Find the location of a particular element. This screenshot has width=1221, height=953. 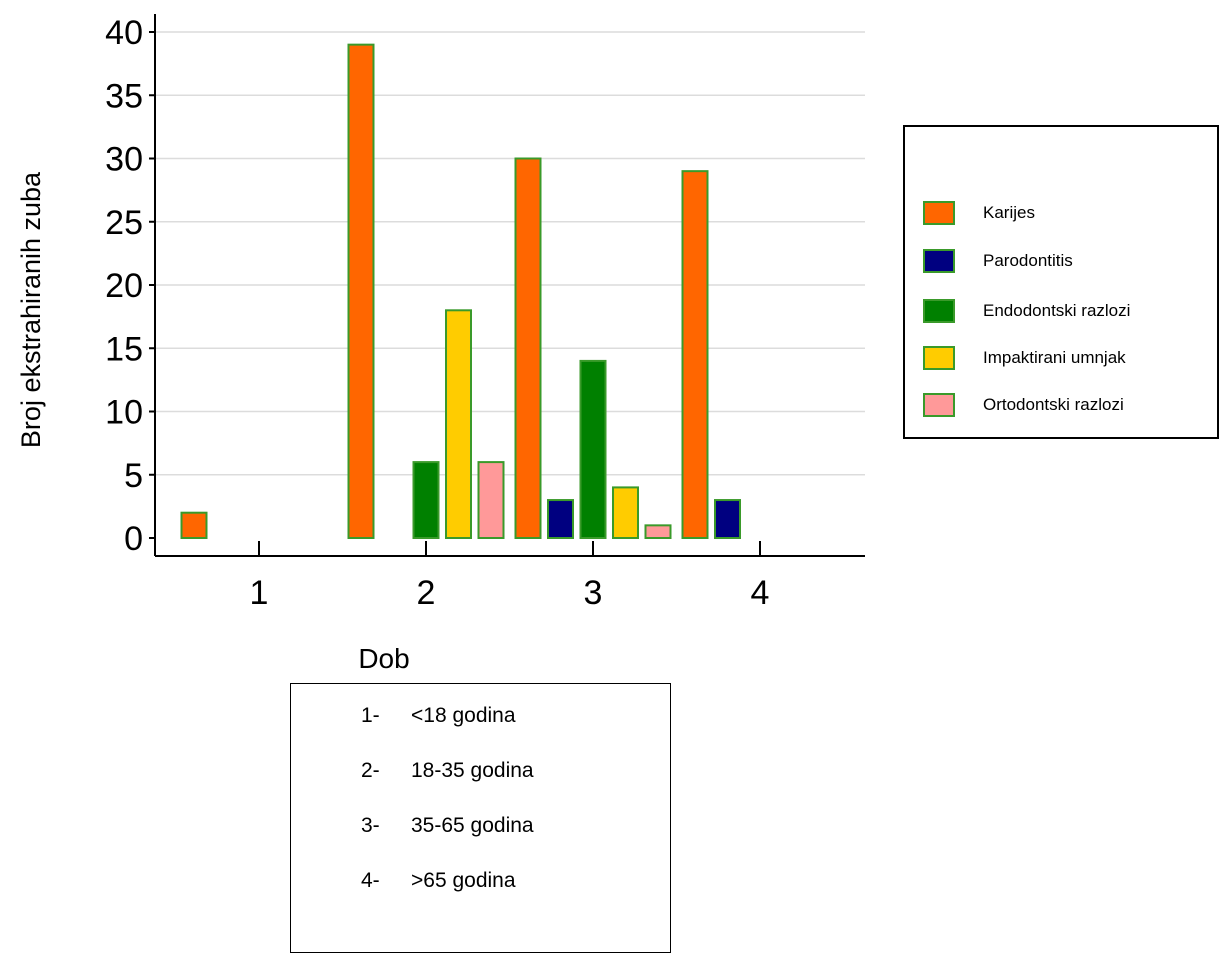

y-tick-label: 40 is located at coordinates (124, 33).